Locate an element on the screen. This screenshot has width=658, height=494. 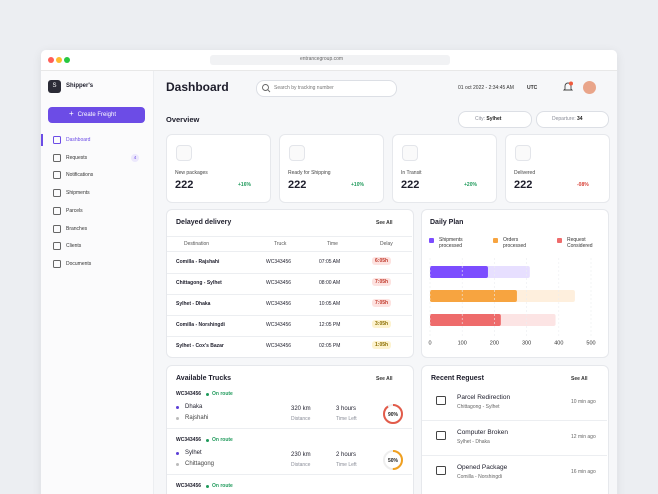
available-trucks-panel is located at coordinates (290, 429).